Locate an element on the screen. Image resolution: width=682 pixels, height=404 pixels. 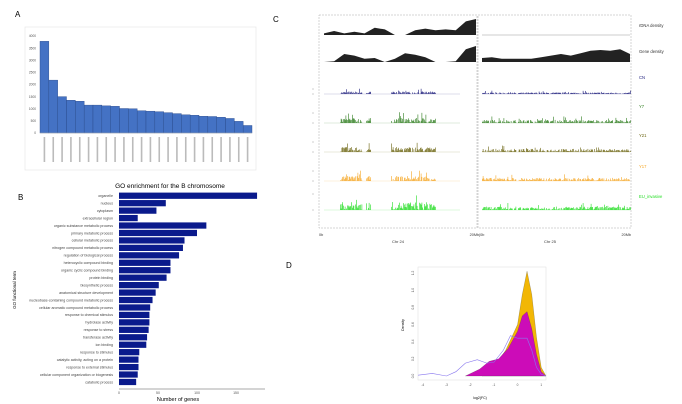
track-label: Gene density is located at coordinates (652, 51).